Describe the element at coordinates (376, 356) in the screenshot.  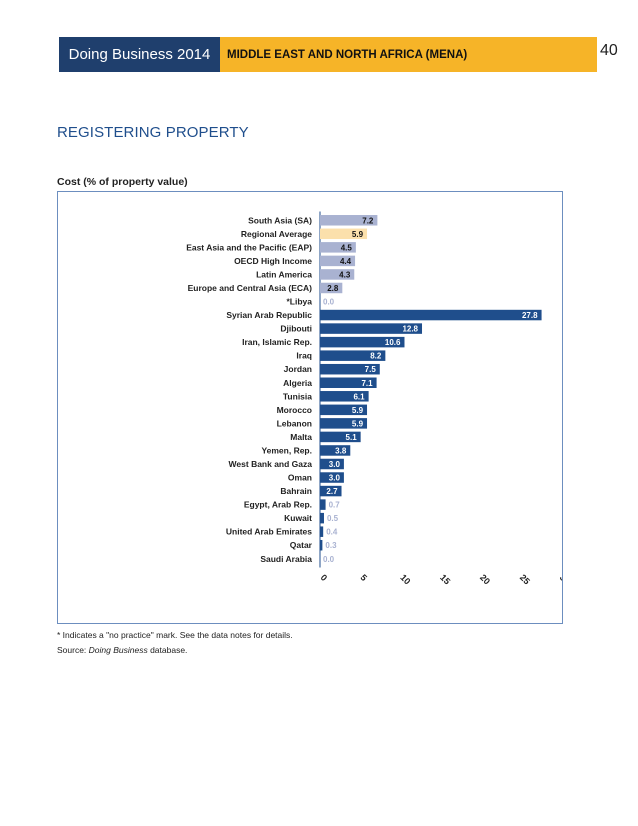
I see `value-label: 8.2` at that location.